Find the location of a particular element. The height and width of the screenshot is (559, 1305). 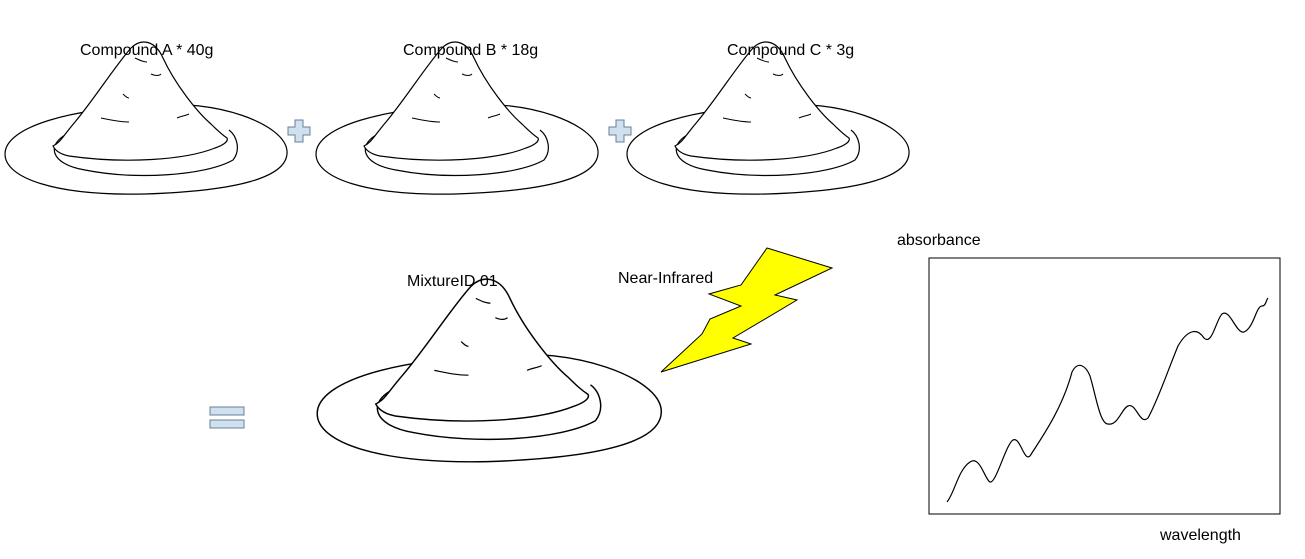

spectrum-y-label: absorbance is located at coordinates (939, 240).